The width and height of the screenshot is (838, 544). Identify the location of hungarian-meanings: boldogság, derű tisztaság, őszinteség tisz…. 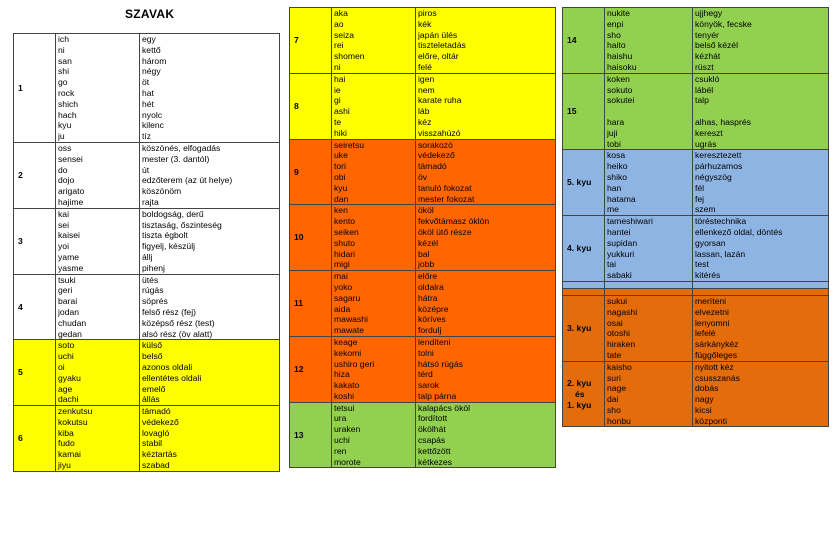
(209, 241).